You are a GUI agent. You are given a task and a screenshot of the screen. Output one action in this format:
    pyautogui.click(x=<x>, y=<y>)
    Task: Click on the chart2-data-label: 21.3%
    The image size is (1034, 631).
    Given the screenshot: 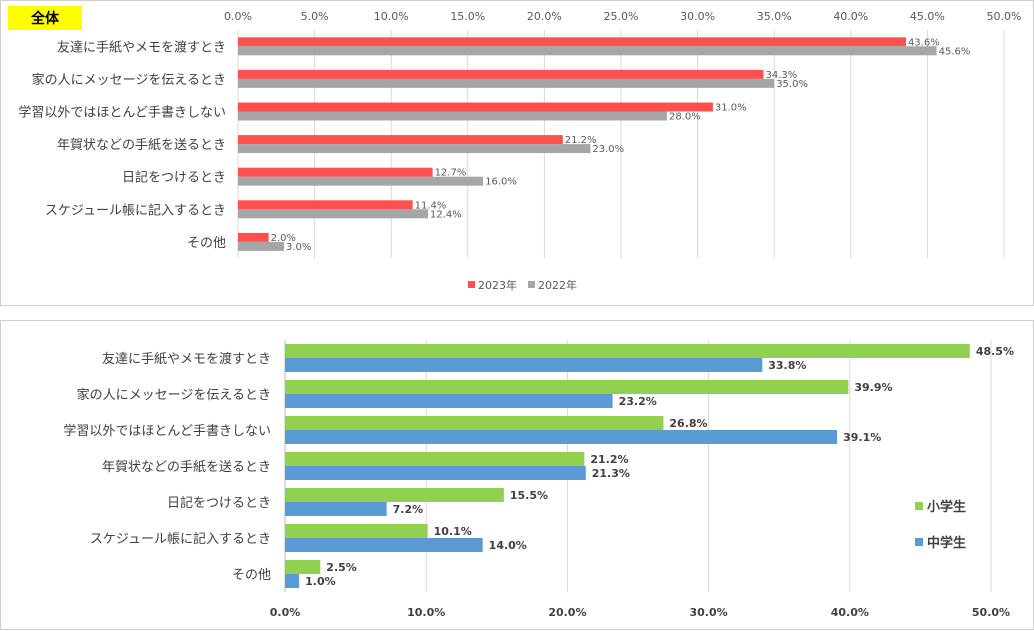 What is the action you would take?
    pyautogui.click(x=611, y=473)
    